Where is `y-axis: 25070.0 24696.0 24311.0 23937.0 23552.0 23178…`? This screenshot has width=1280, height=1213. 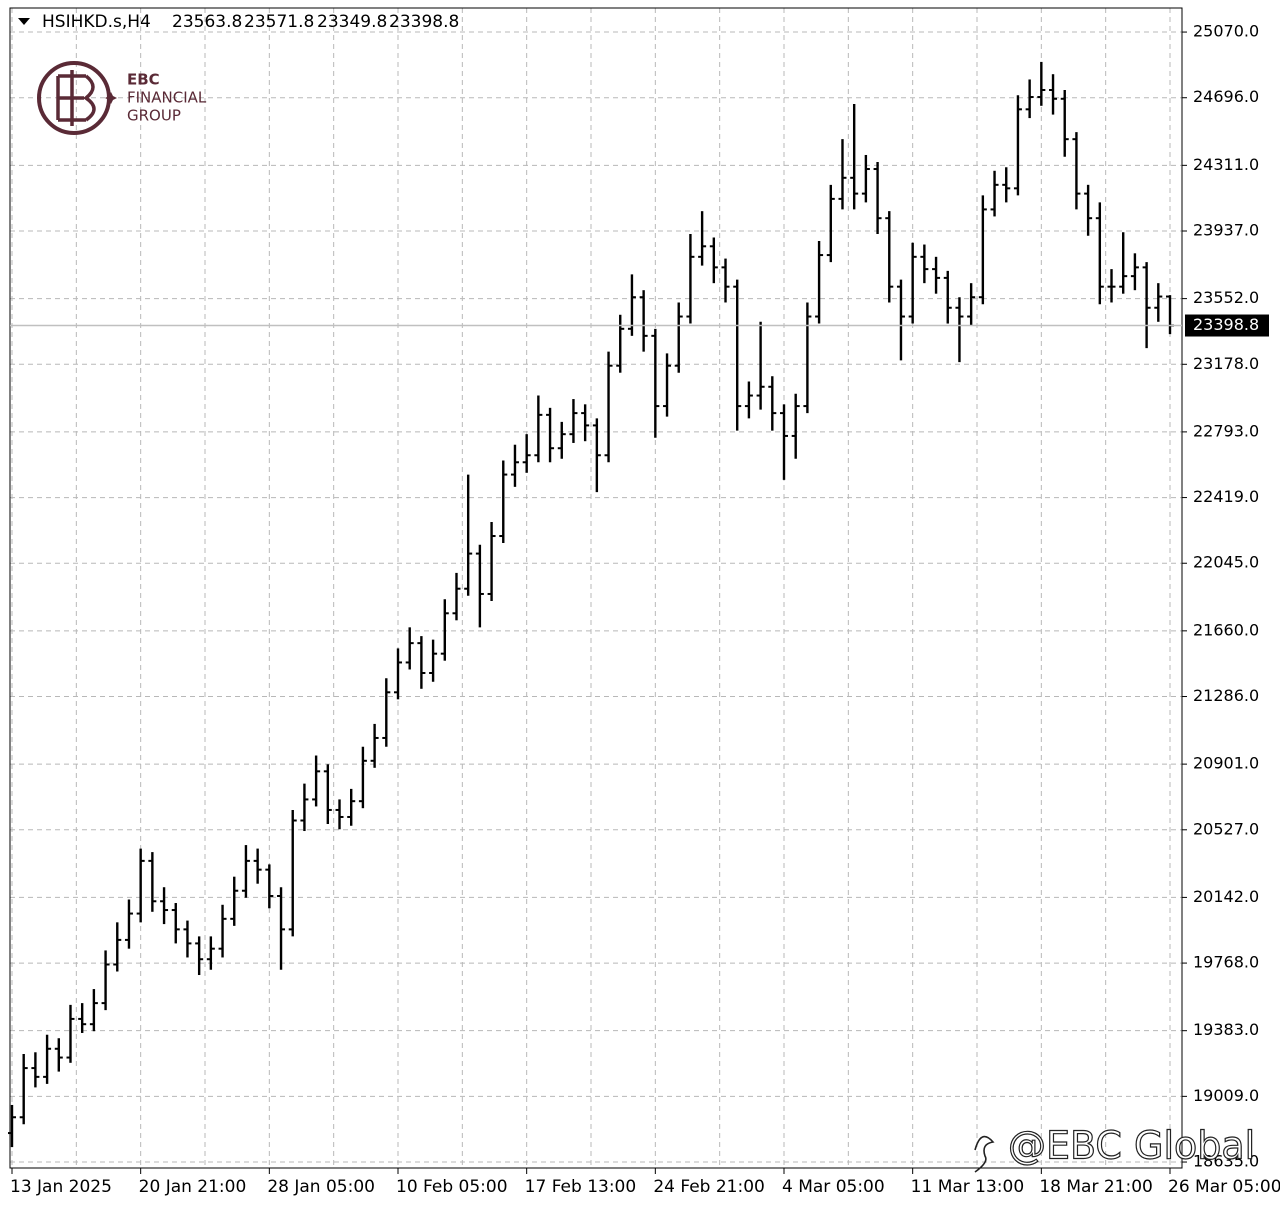 y-axis: 25070.0 24696.0 24311.0 23937.0 23552.0 23178… is located at coordinates (1220, 596).